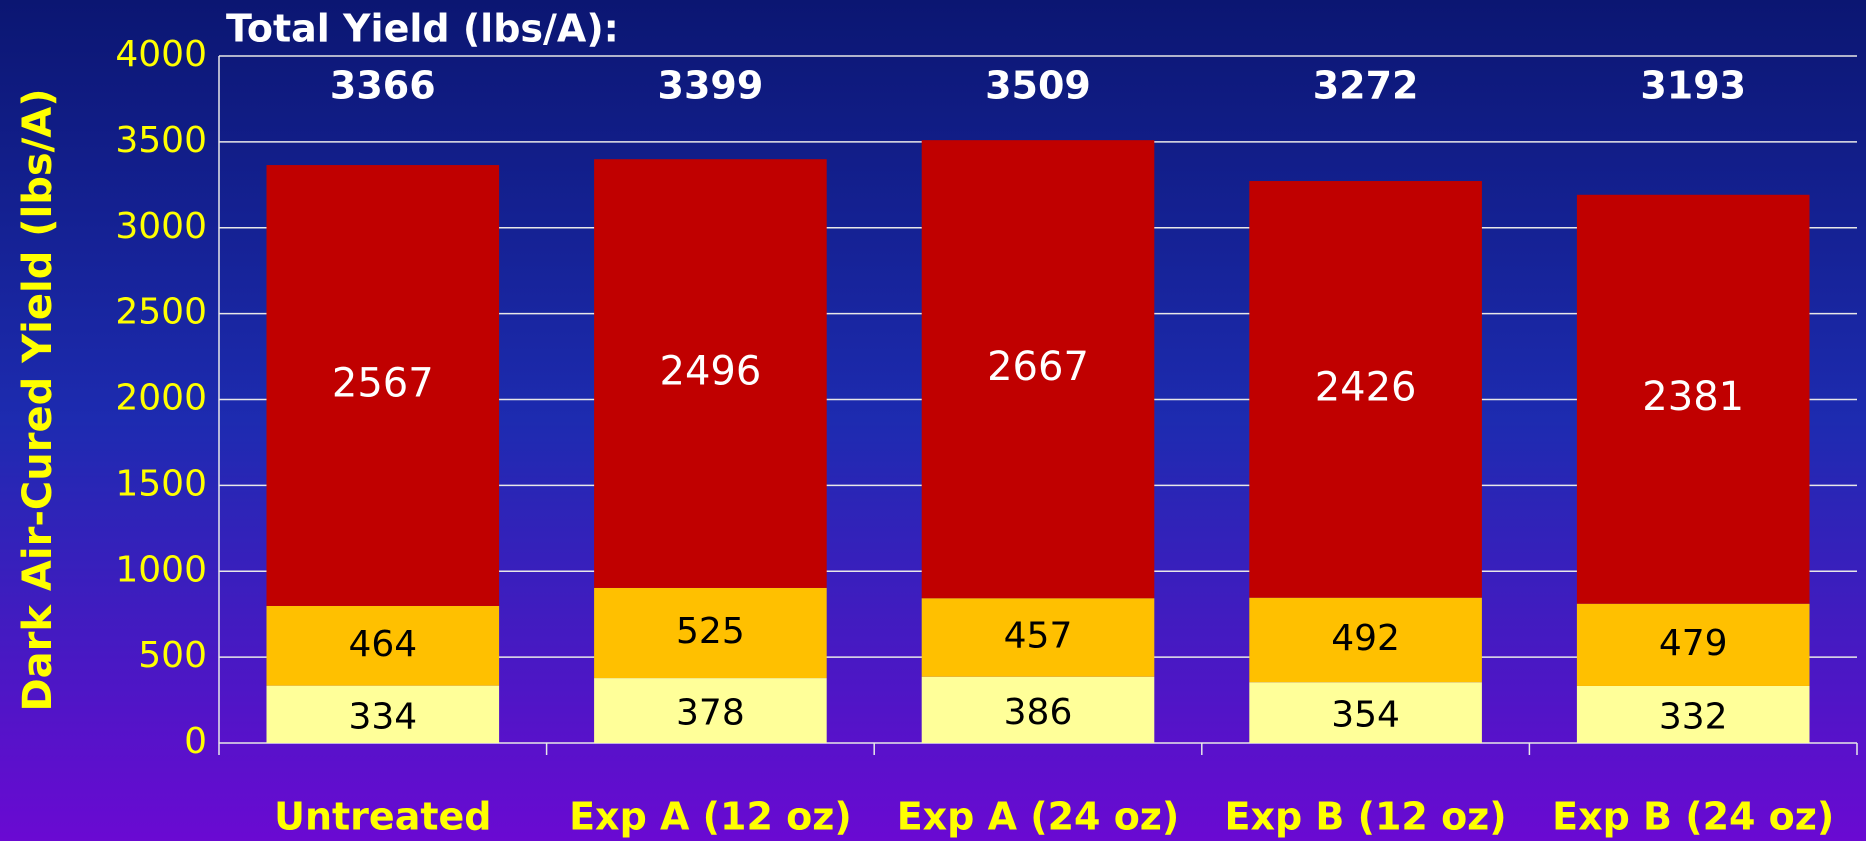 Image resolution: width=1866 pixels, height=841 pixels. What do you see at coordinates (383, 86) in the screenshot?
I see `total-label: 3366` at bounding box center [383, 86].